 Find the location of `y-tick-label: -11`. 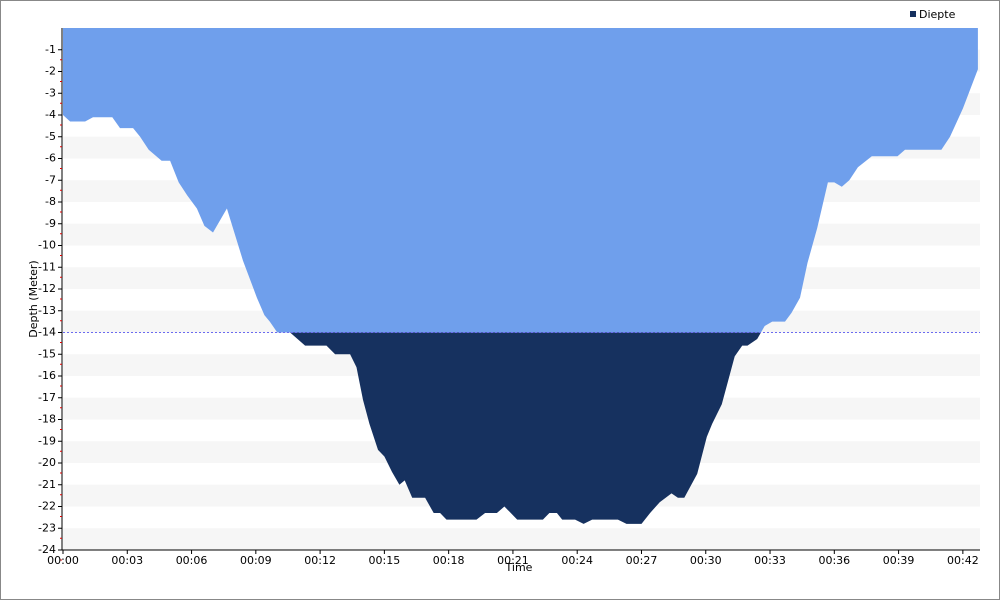

y-tick-label: -11 is located at coordinates (47, 266).